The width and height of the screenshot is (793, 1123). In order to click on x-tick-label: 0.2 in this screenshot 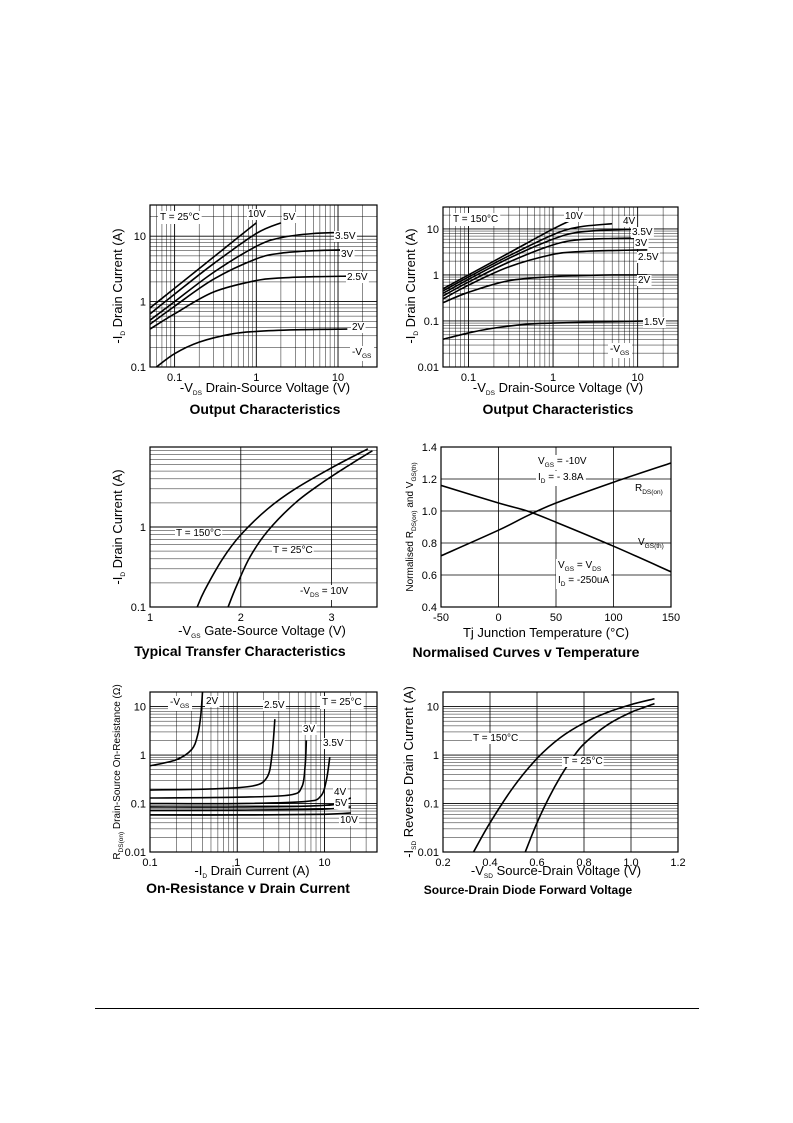, I will do `click(442, 863)`.